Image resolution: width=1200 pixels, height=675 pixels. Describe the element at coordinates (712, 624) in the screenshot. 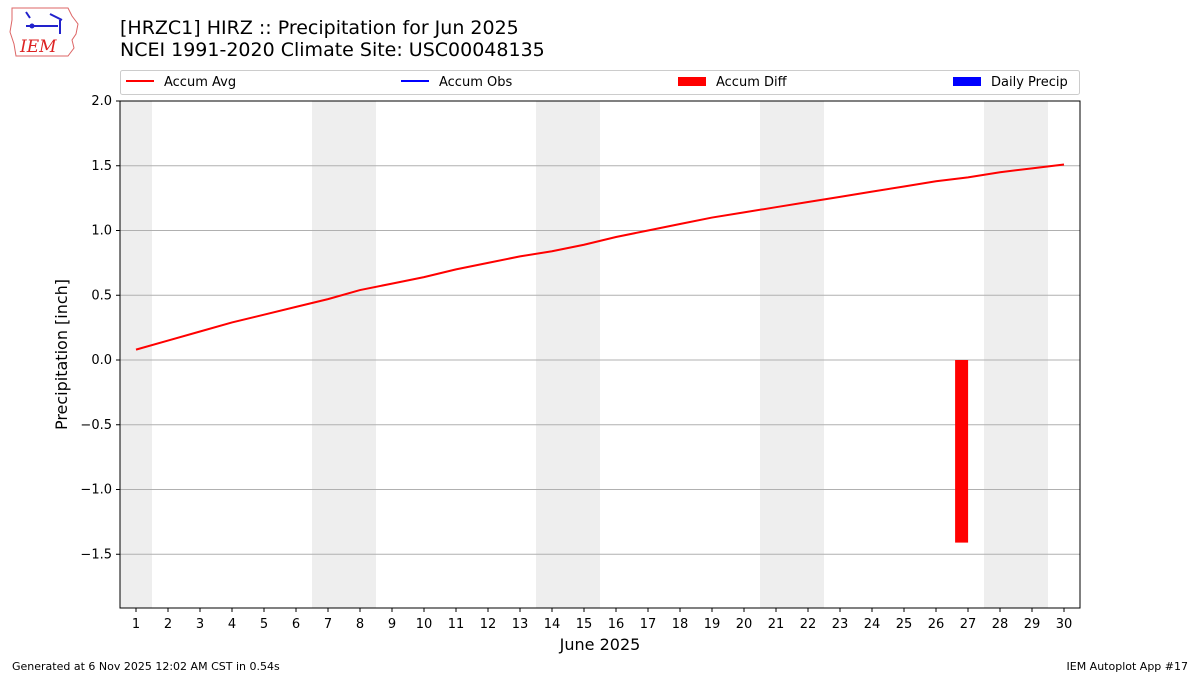

I see `x-tick-label: 19` at that location.